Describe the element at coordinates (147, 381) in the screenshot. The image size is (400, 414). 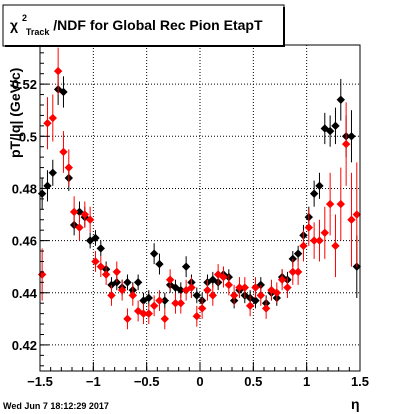
I see `x-tick-label: −0.5` at that location.